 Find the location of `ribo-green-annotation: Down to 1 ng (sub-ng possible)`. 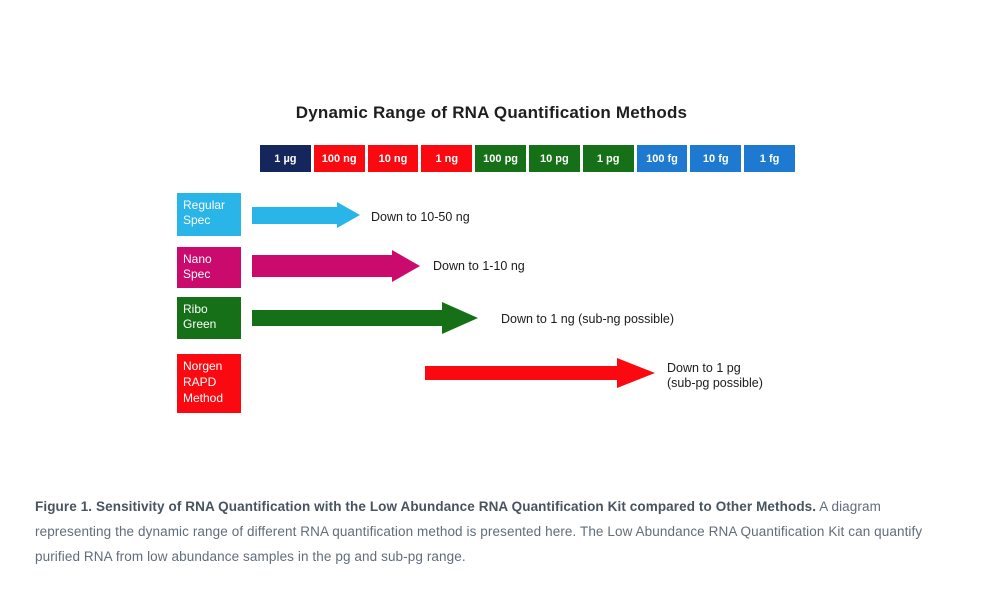

ribo-green-annotation: Down to 1 ng (sub-ng possible) is located at coordinates (588, 319).